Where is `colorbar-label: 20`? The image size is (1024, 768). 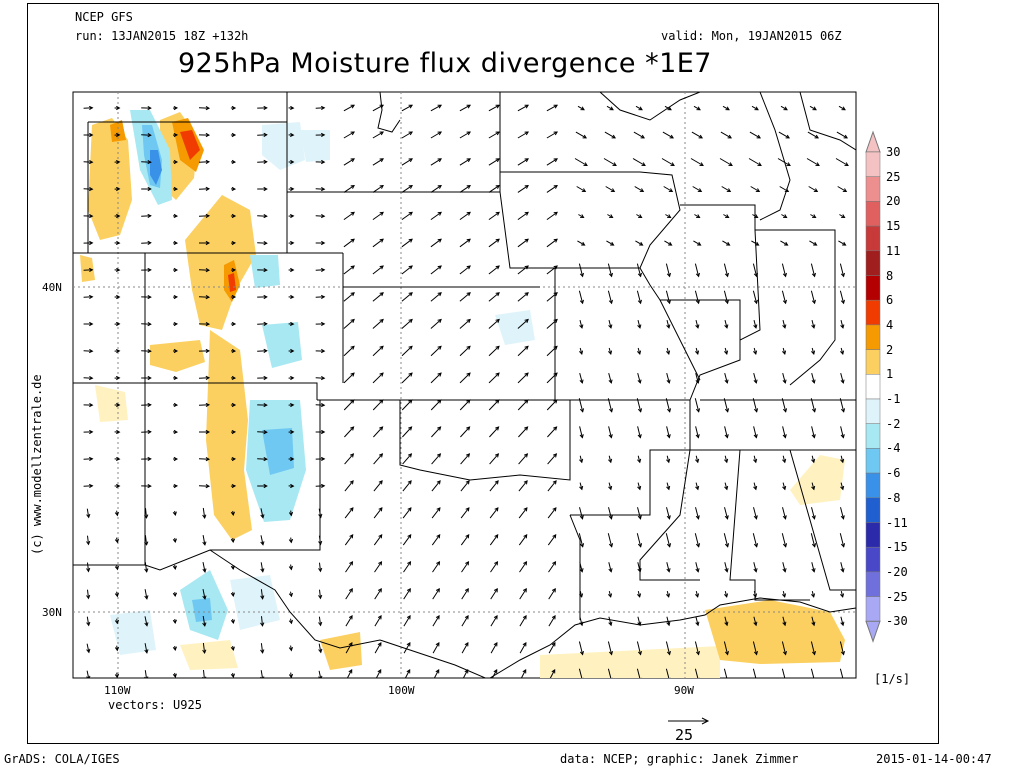 colorbar-label: 20 is located at coordinates (893, 201).